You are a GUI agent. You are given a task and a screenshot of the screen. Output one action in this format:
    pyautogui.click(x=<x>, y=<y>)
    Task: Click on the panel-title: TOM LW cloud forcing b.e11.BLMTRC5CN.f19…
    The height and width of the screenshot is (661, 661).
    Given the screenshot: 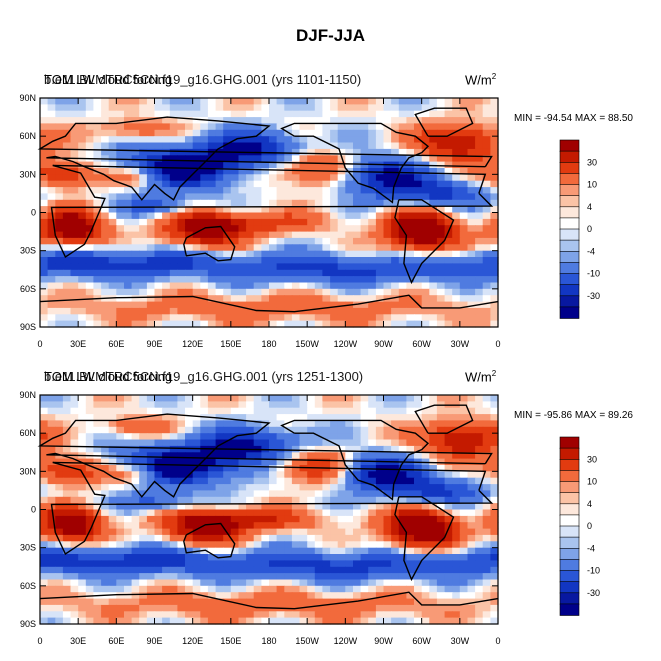 What is the action you would take?
    pyautogui.click(x=203, y=376)
    